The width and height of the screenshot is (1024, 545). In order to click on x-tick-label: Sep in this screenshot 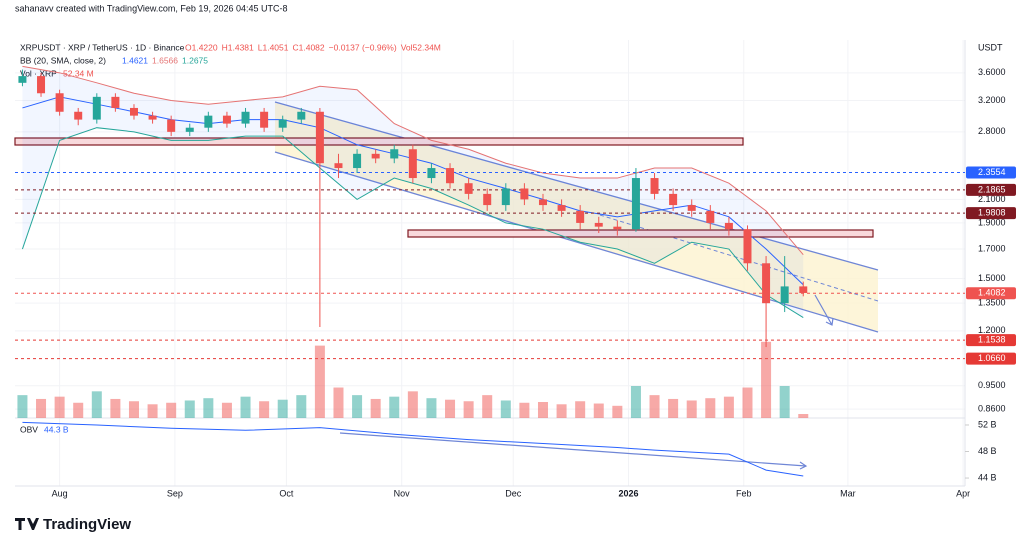, I will do `click(175, 493)`.